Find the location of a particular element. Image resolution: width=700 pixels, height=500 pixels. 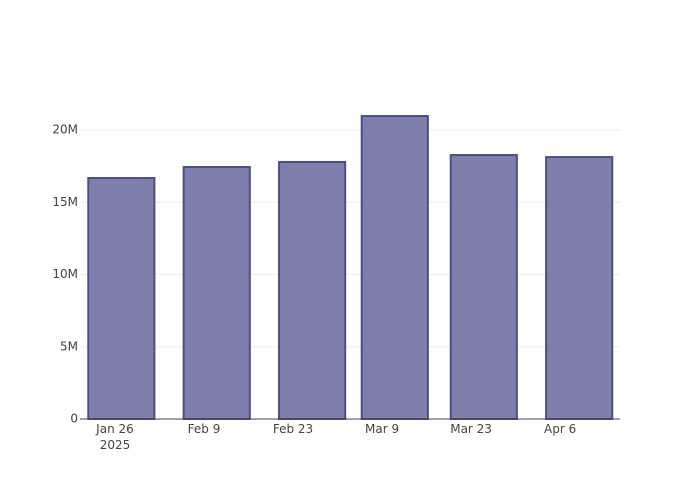

x-tick-label-line: Feb 9 is located at coordinates (204, 429).